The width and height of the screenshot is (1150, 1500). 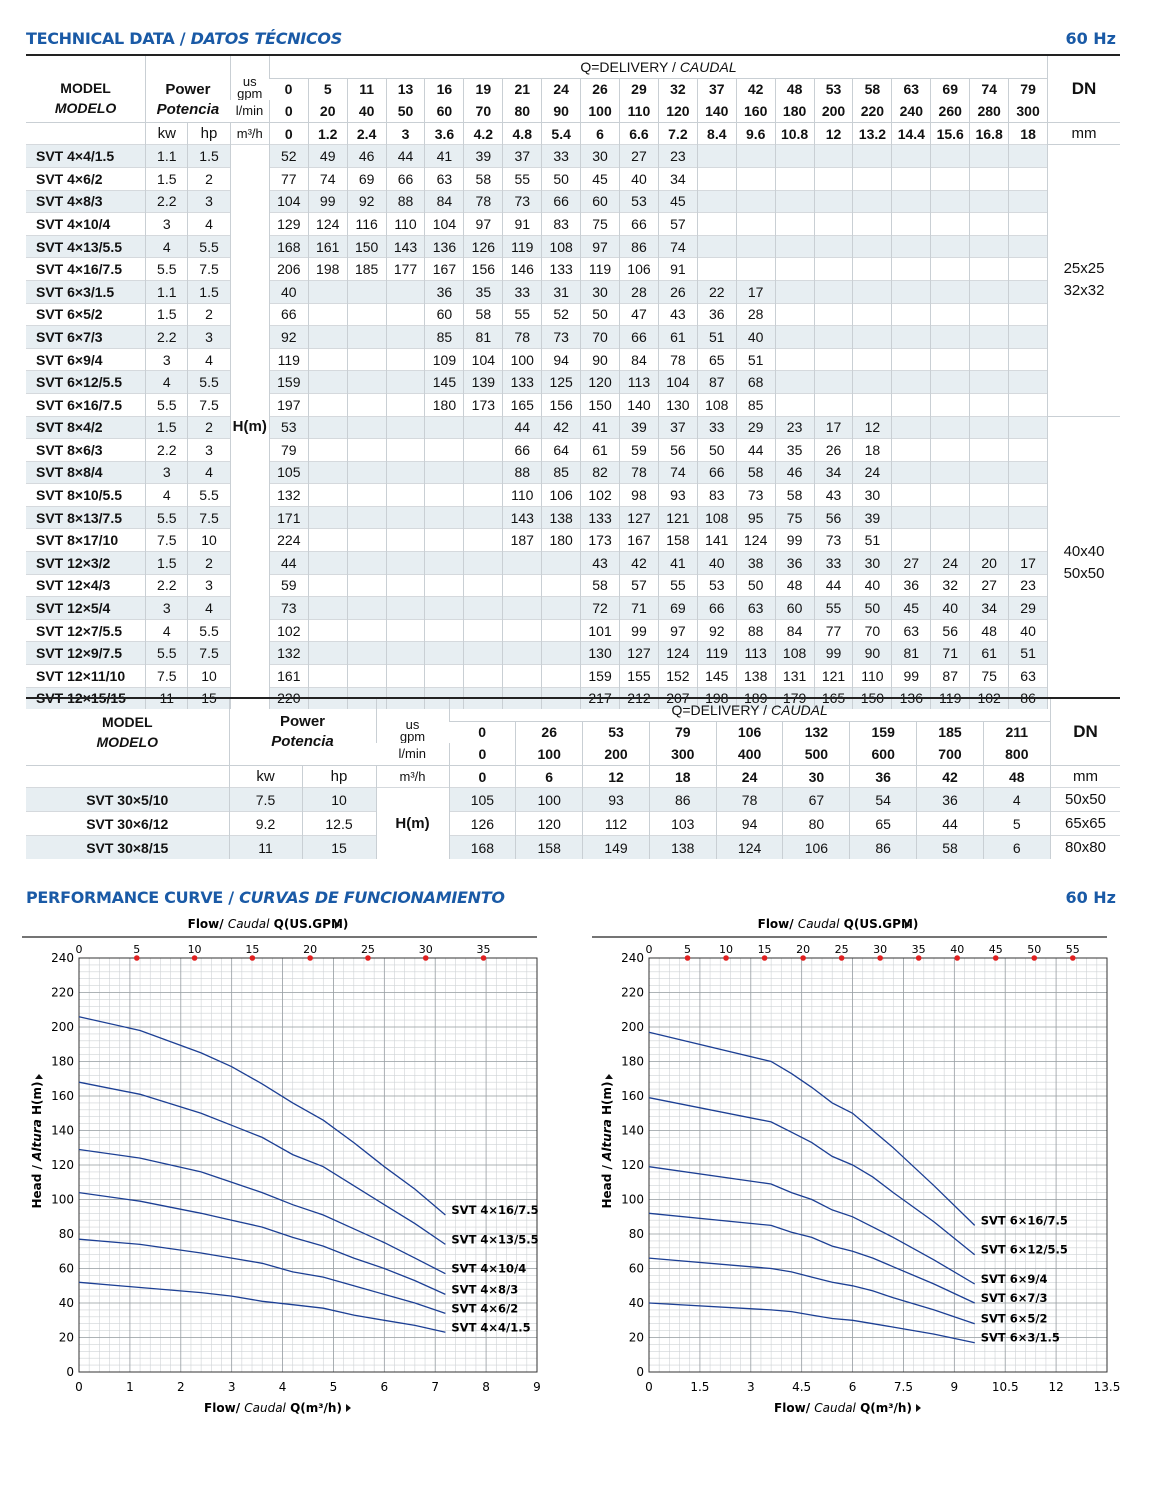 I want to click on m3h-value: 15.6, so click(x=950, y=133).